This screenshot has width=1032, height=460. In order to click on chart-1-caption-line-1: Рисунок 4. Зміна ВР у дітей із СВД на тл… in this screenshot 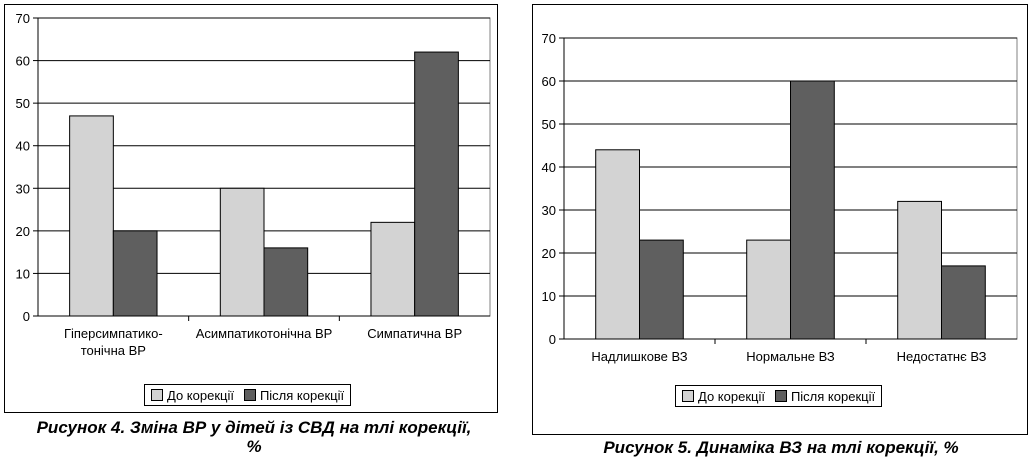, I will do `click(254, 427)`.